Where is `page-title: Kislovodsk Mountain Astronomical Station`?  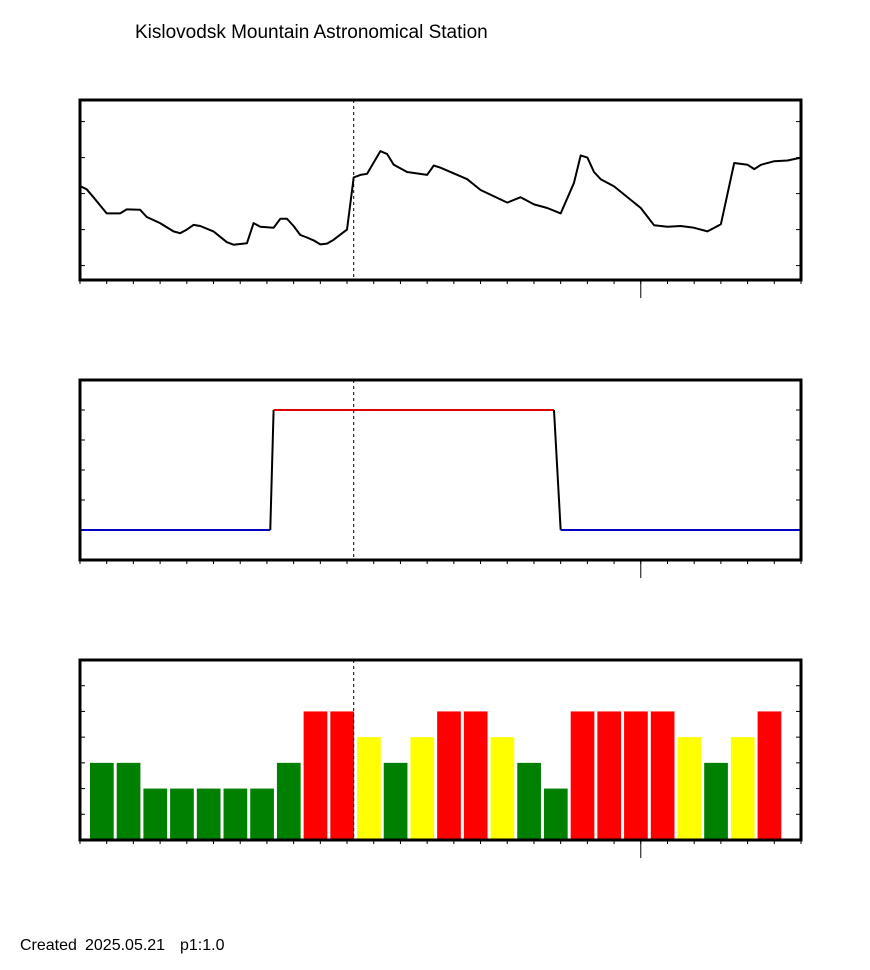
page-title: Kislovodsk Mountain Astronomical Station is located at coordinates (311, 32).